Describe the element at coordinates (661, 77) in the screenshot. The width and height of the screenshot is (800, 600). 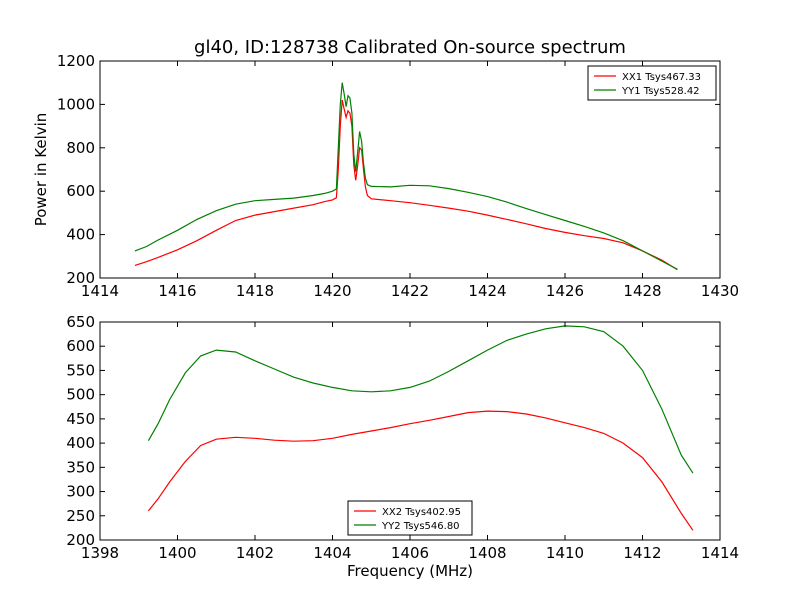
I see `legend-entry: XX1 Tsys467.33` at that location.